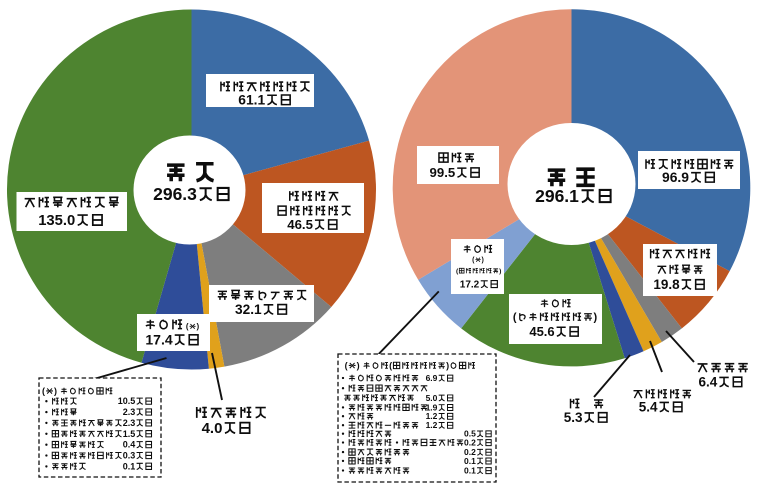  I want to click on svg-text: 296.1, so click(557, 196).